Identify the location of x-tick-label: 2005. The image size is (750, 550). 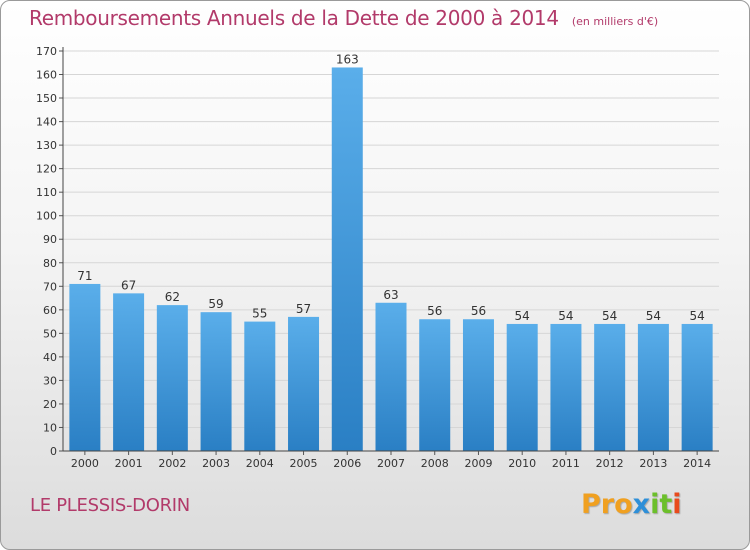
(304, 463).